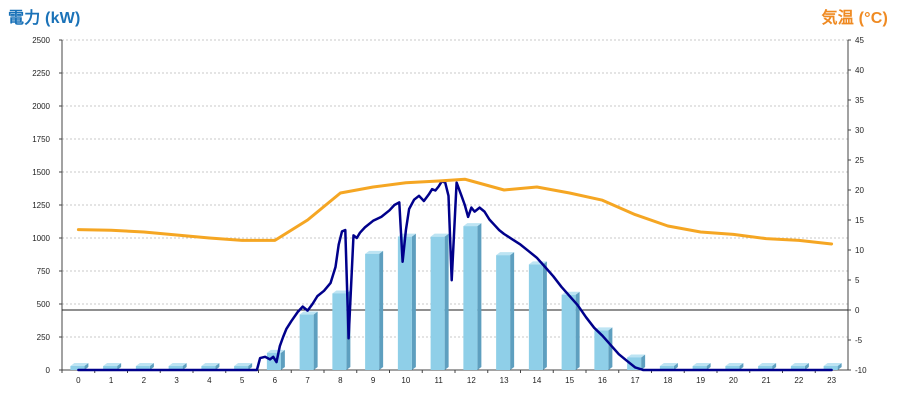 The height and width of the screenshot is (400, 900). Describe the element at coordinates (854, 18) in the screenshot. I see `right-axis-title: 気温 (°C)` at that location.